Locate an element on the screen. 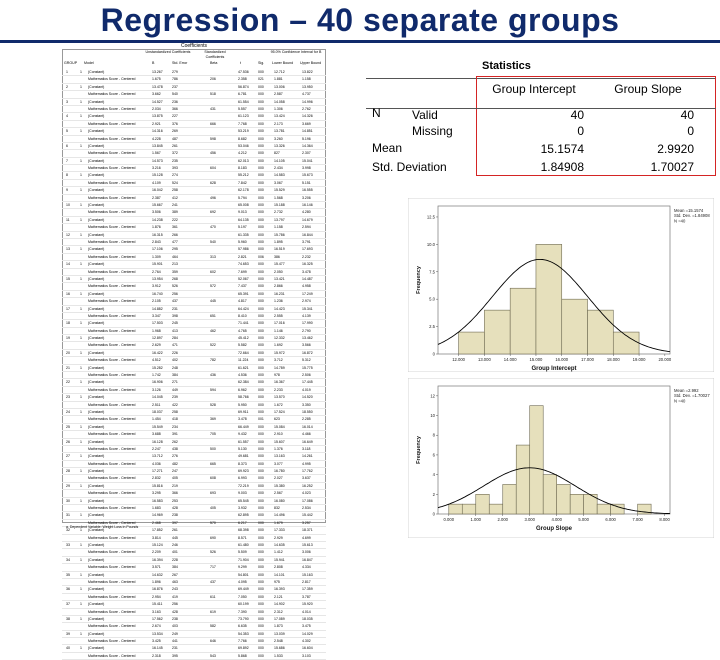 The image size is (720, 660). table-cell: 2.817 is located at coordinates (306, 581).